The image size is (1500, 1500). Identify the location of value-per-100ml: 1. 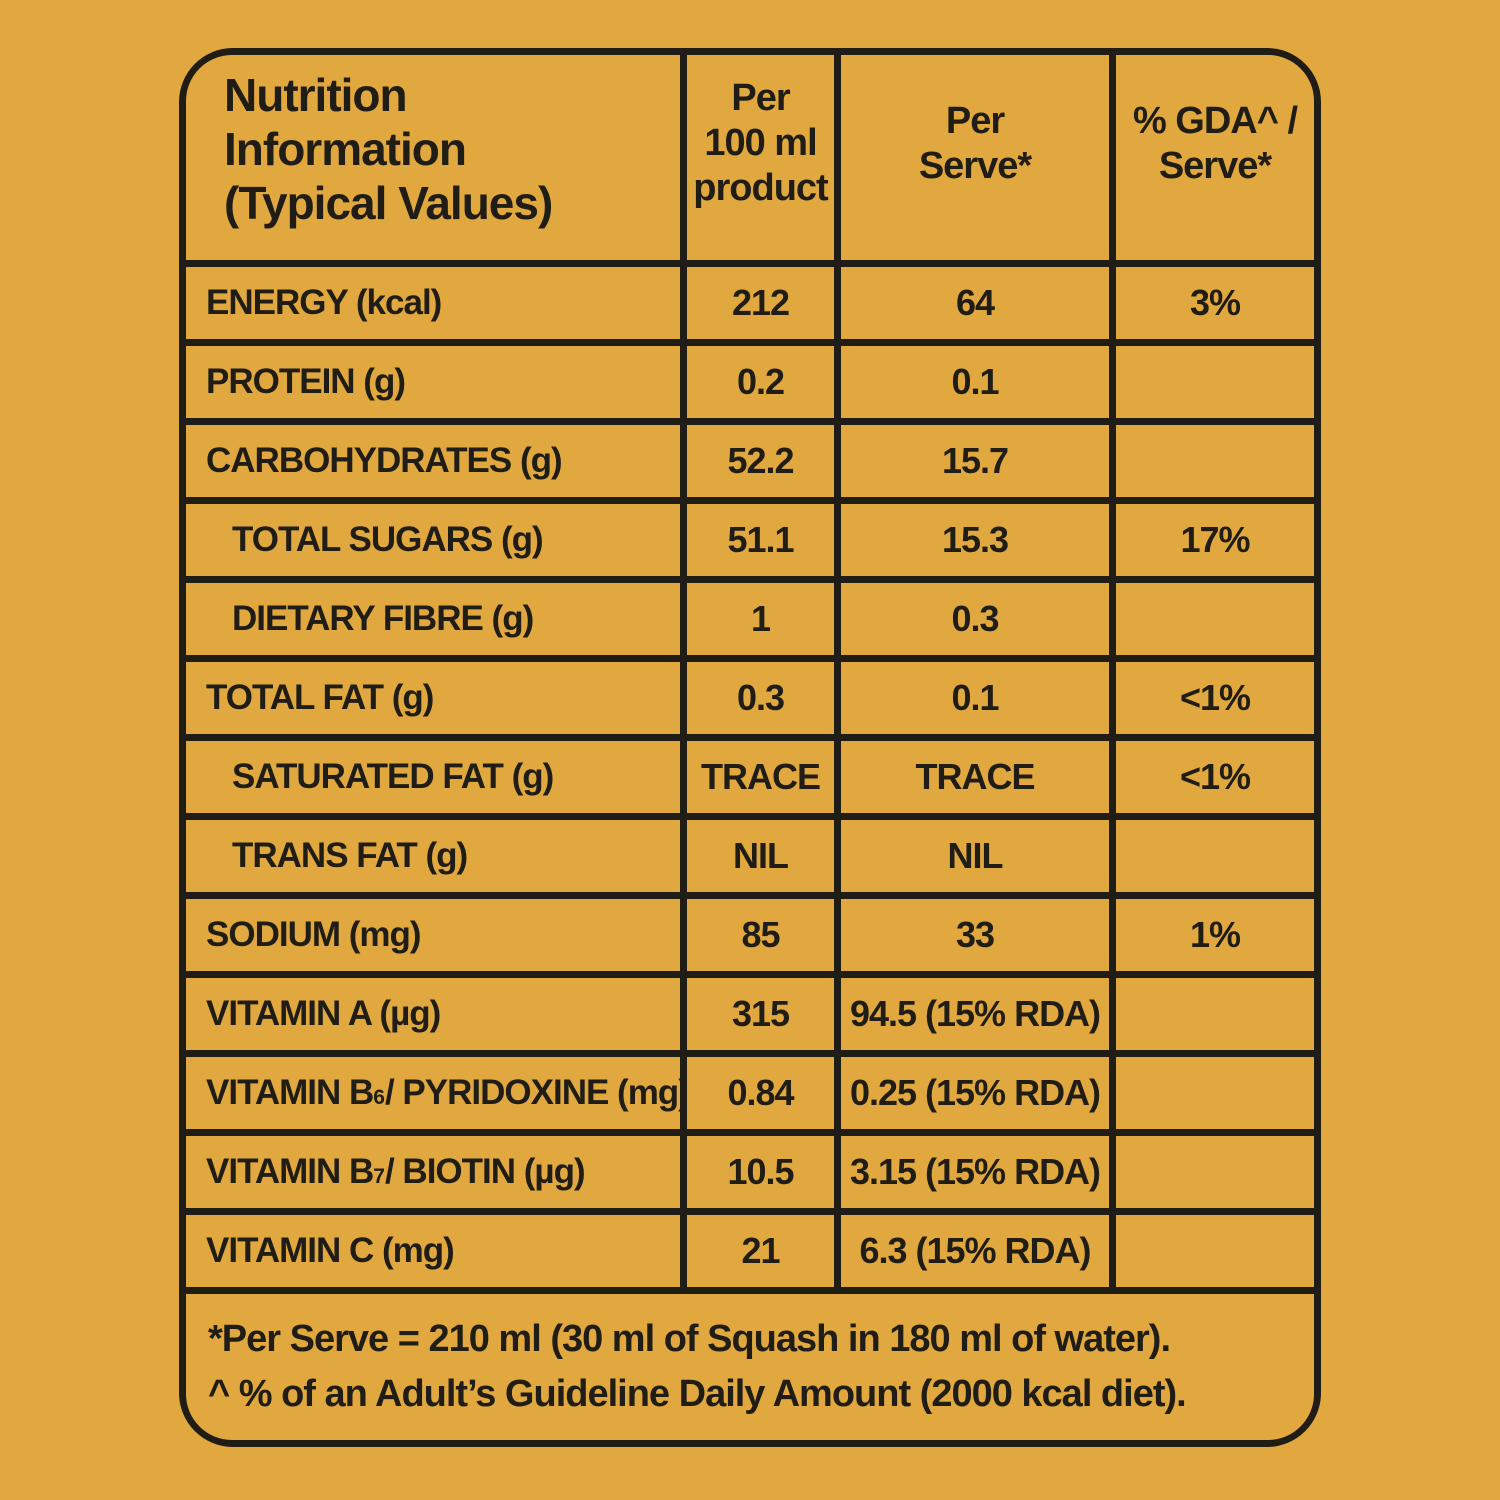
(760, 619).